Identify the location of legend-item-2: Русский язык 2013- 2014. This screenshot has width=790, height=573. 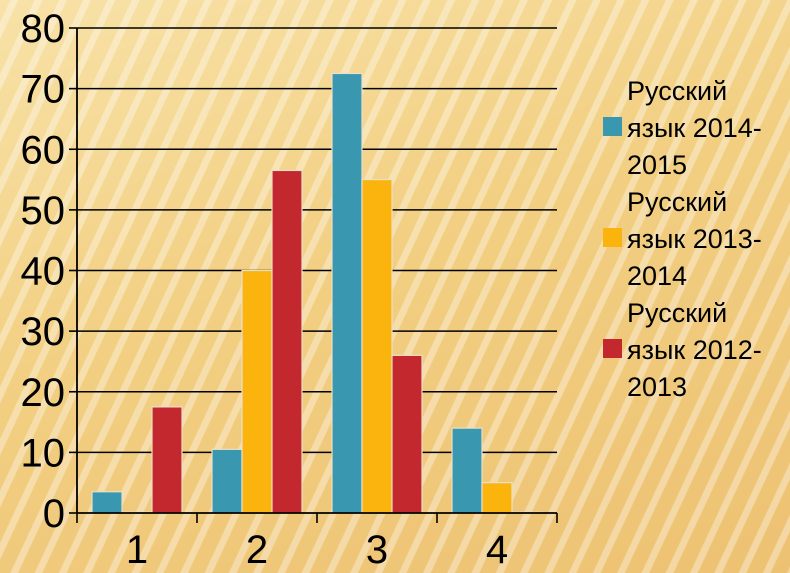
(682, 239).